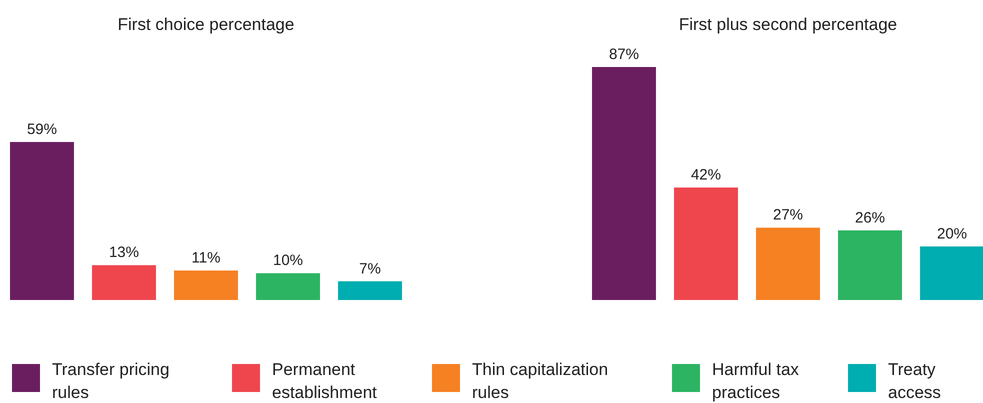  I want to click on data-label: 42%, so click(706, 175).